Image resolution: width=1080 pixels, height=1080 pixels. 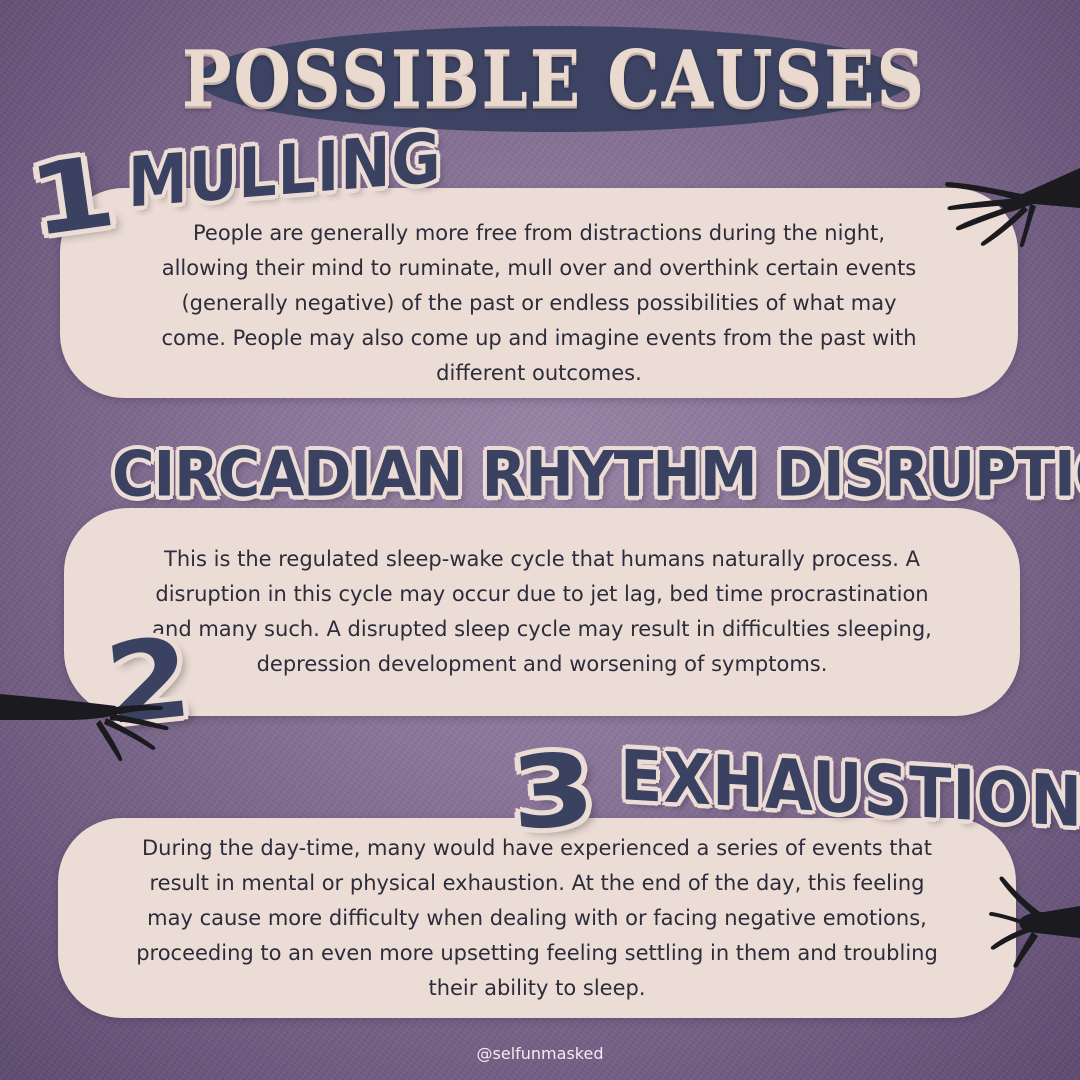 I want to click on social-handle: @selfunmasked, so click(x=540, y=1053).